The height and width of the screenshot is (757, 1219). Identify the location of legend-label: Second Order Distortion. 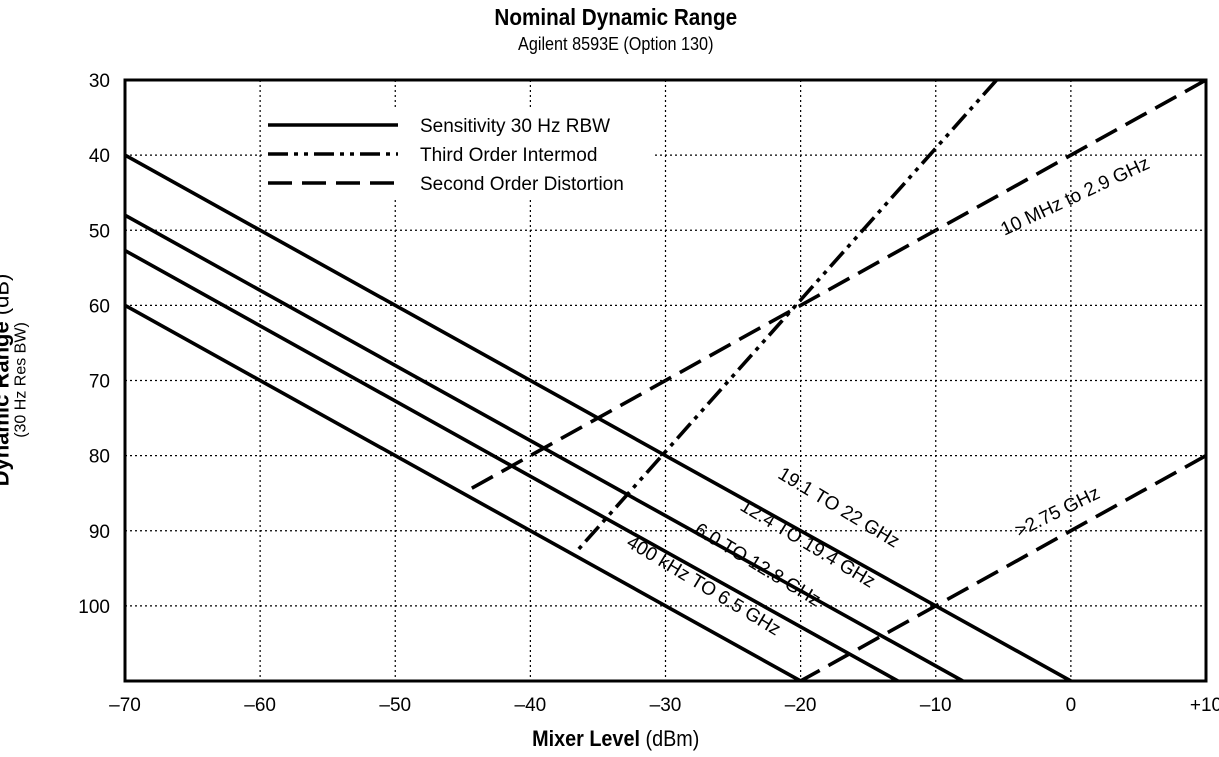
(522, 184).